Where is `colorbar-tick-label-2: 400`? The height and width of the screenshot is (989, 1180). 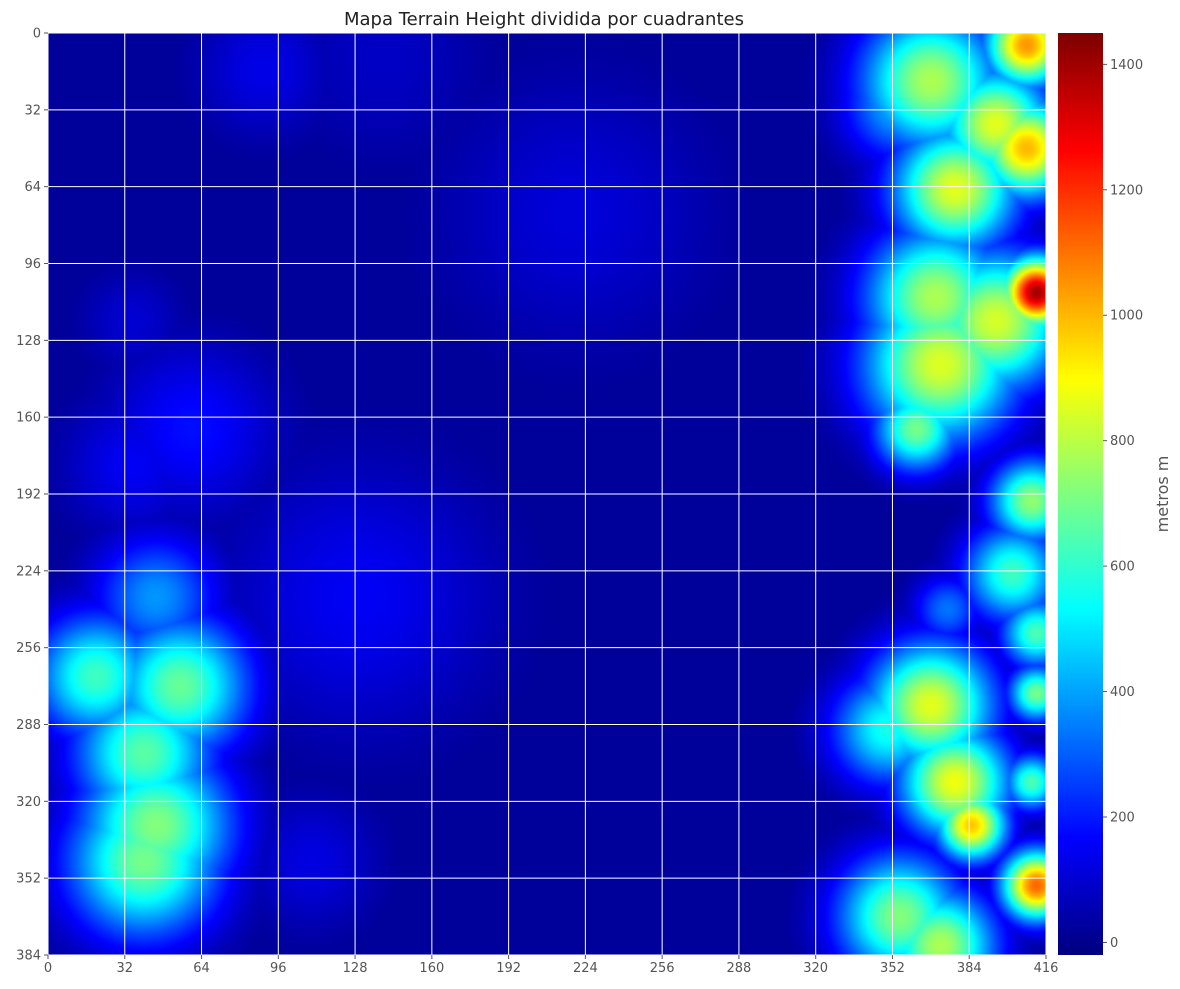
colorbar-tick-label-2: 400 is located at coordinates (1122, 692).